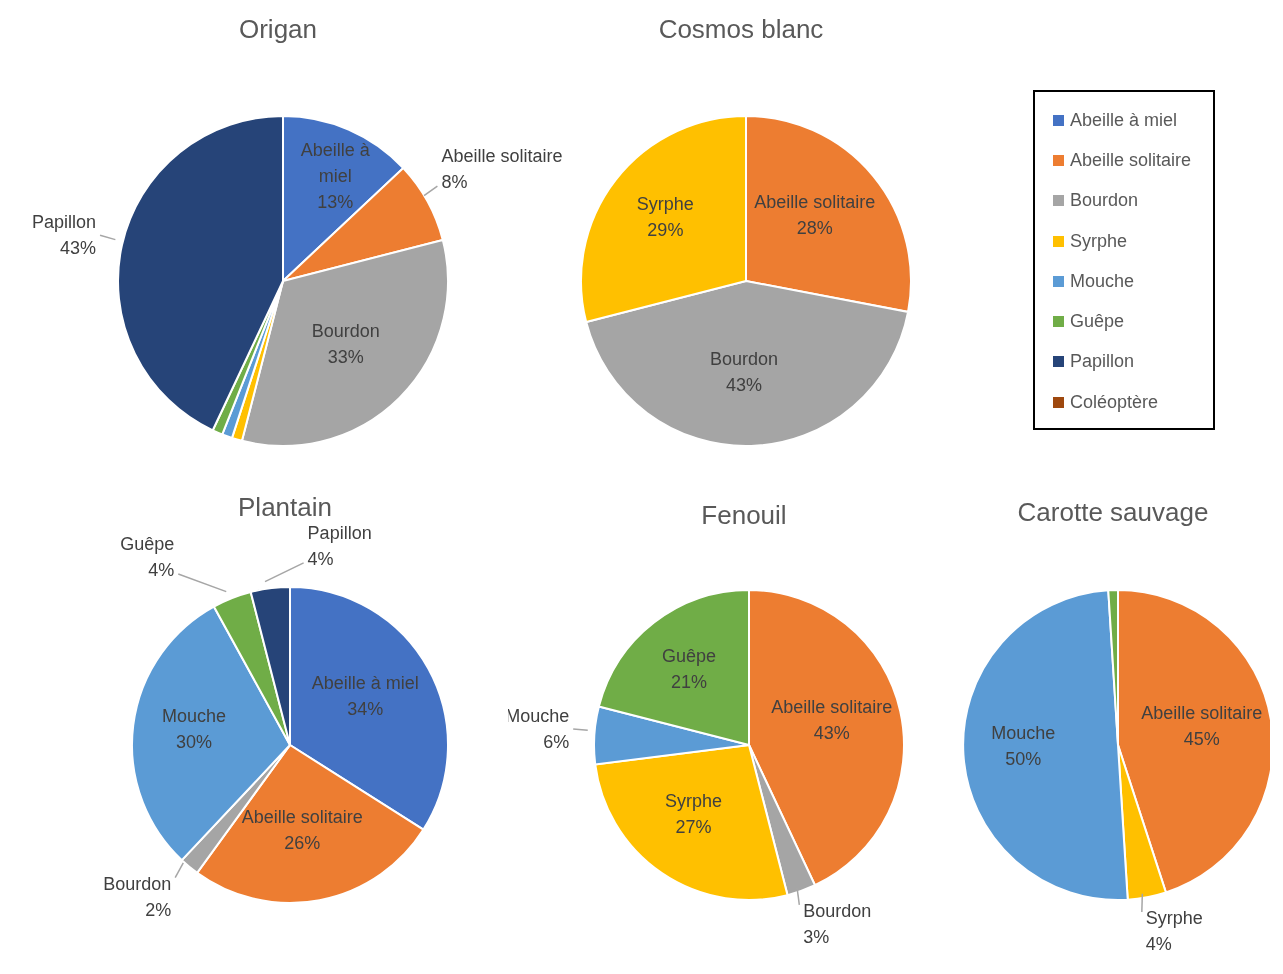  What do you see at coordinates (158, 909) in the screenshot?
I see `data-label: 2%` at bounding box center [158, 909].